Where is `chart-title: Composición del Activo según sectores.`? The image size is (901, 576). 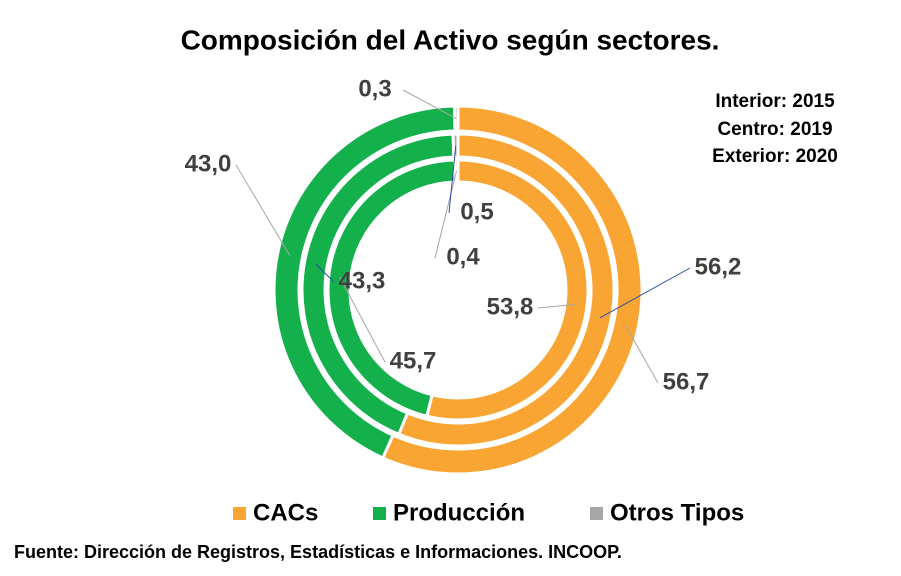
chart-title: Composición del Activo según sectores. is located at coordinates (450, 39).